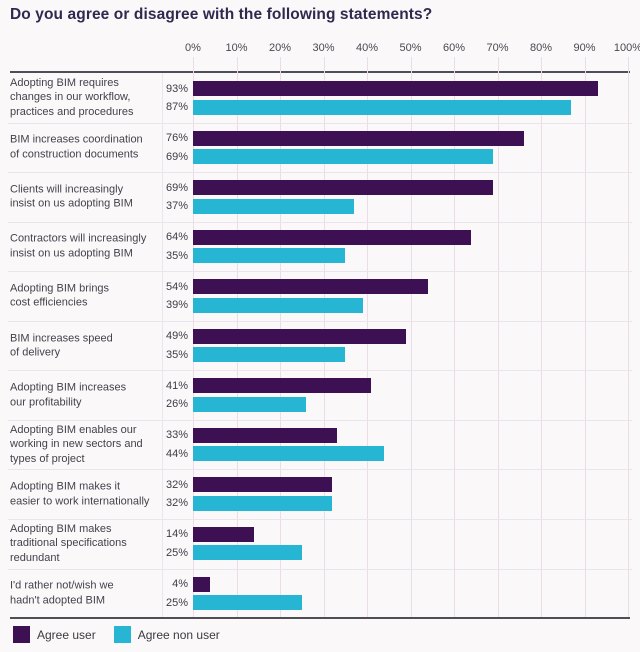 This screenshot has height=652, width=640. I want to click on legend-swatch-agree-user, so click(21, 634).